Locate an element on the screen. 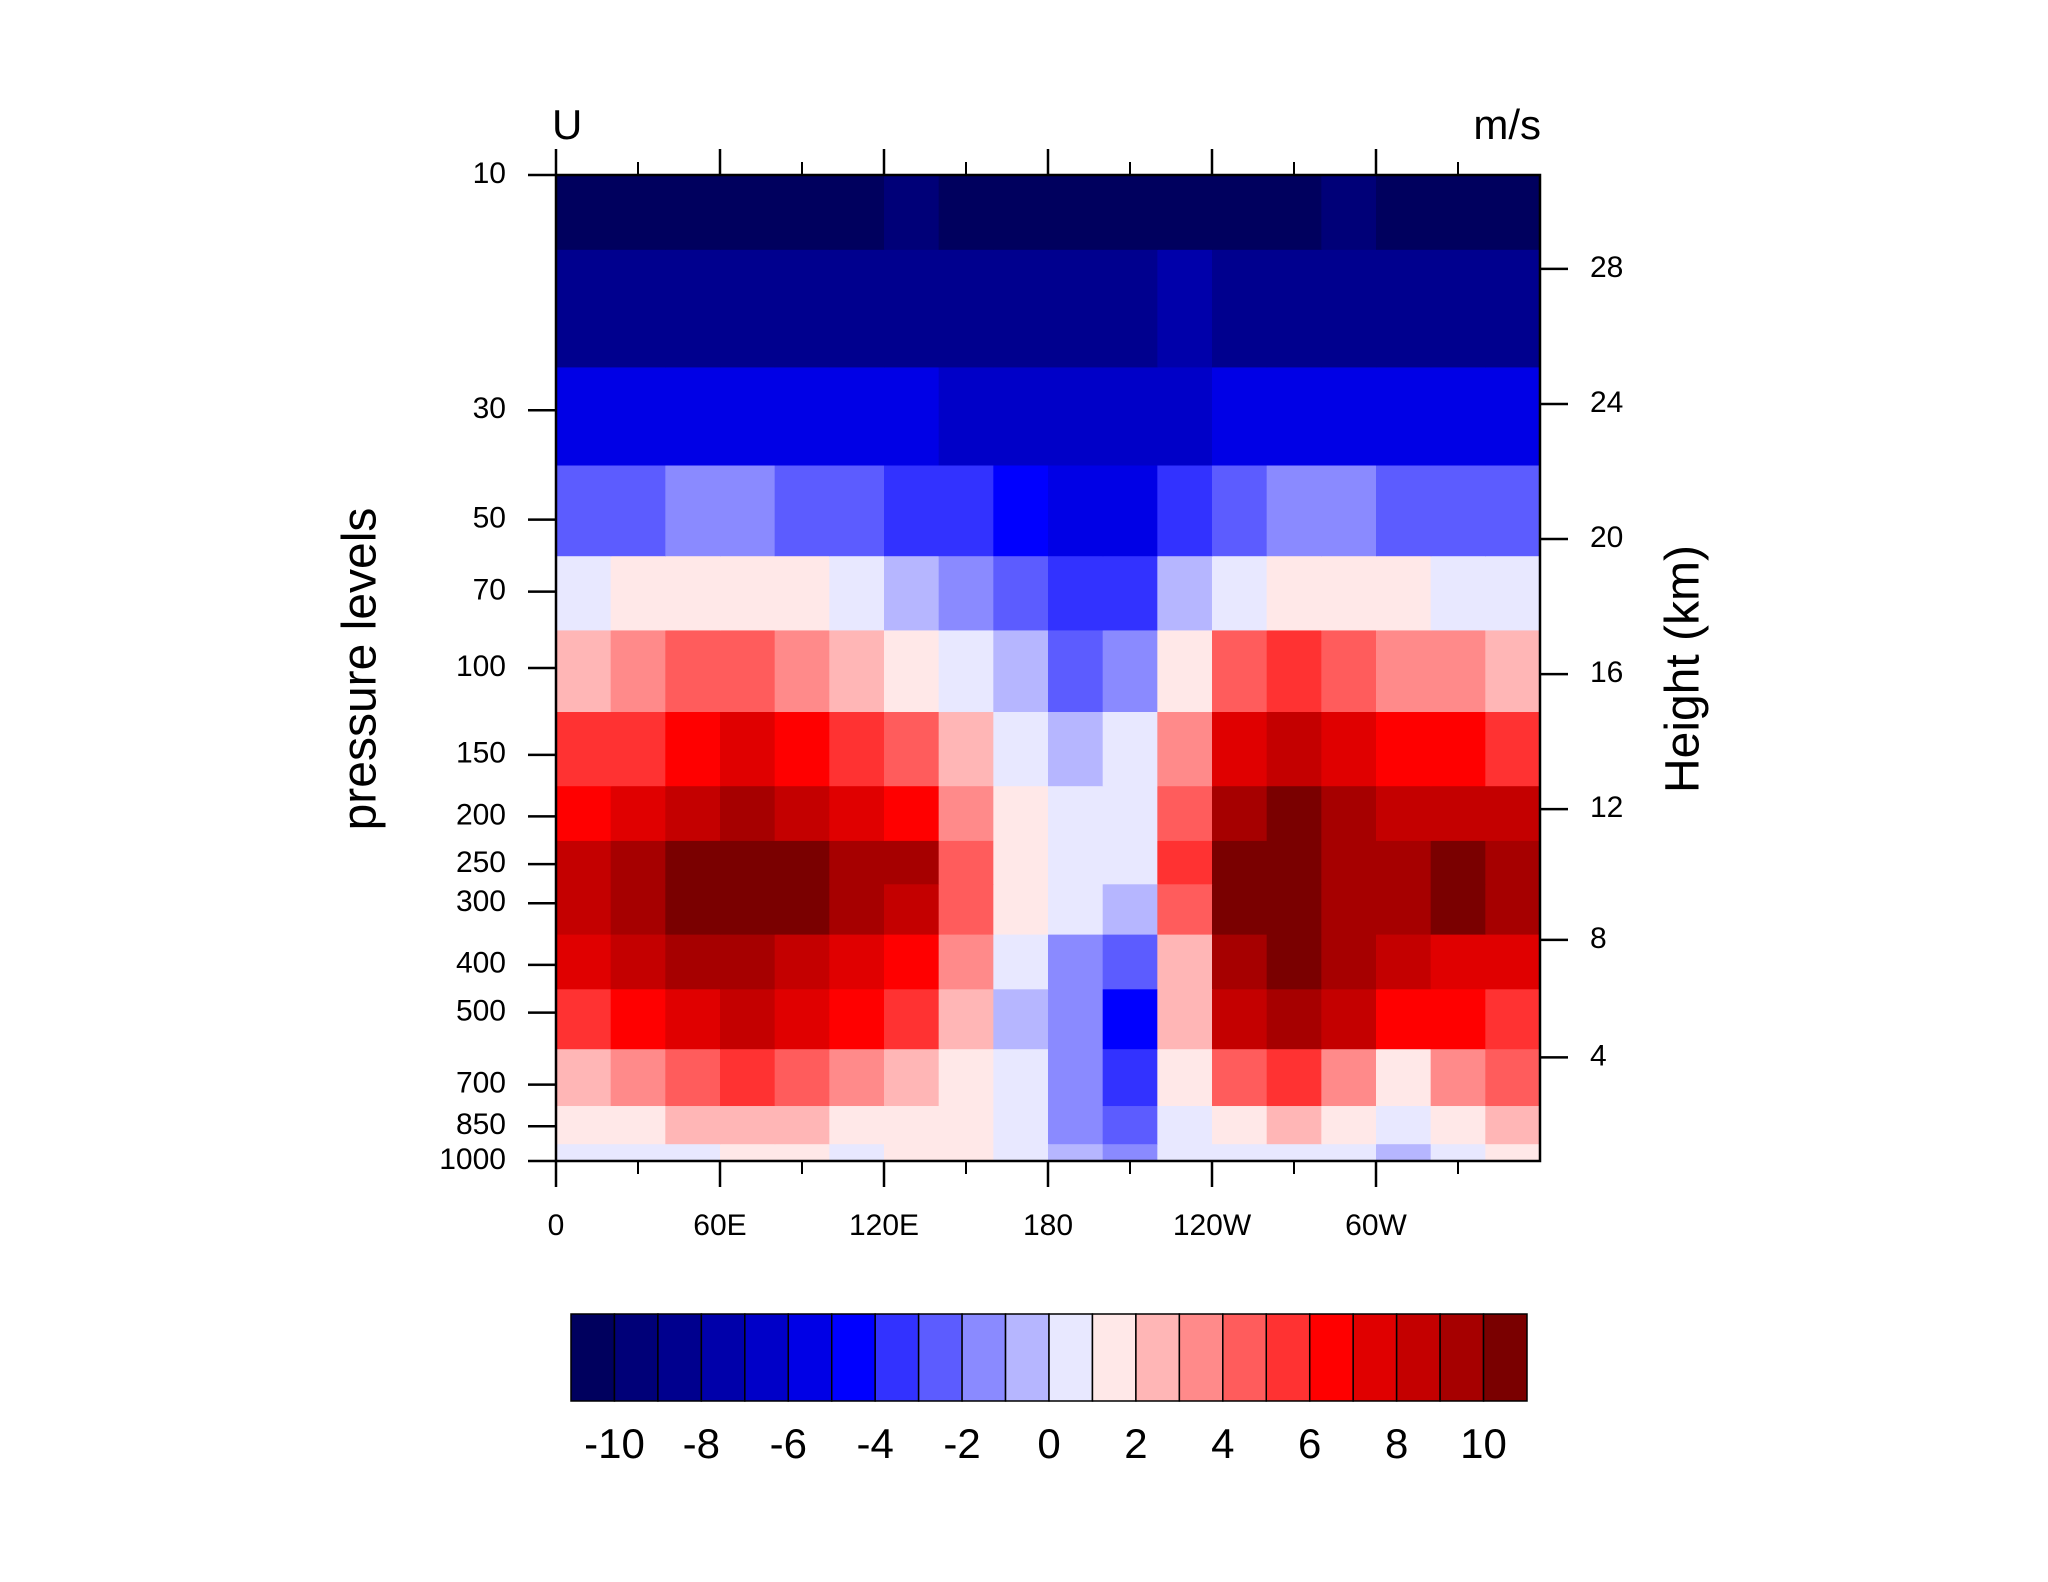 The width and height of the screenshot is (2048, 1582). x-tick-label: 60E is located at coordinates (719, 1225).